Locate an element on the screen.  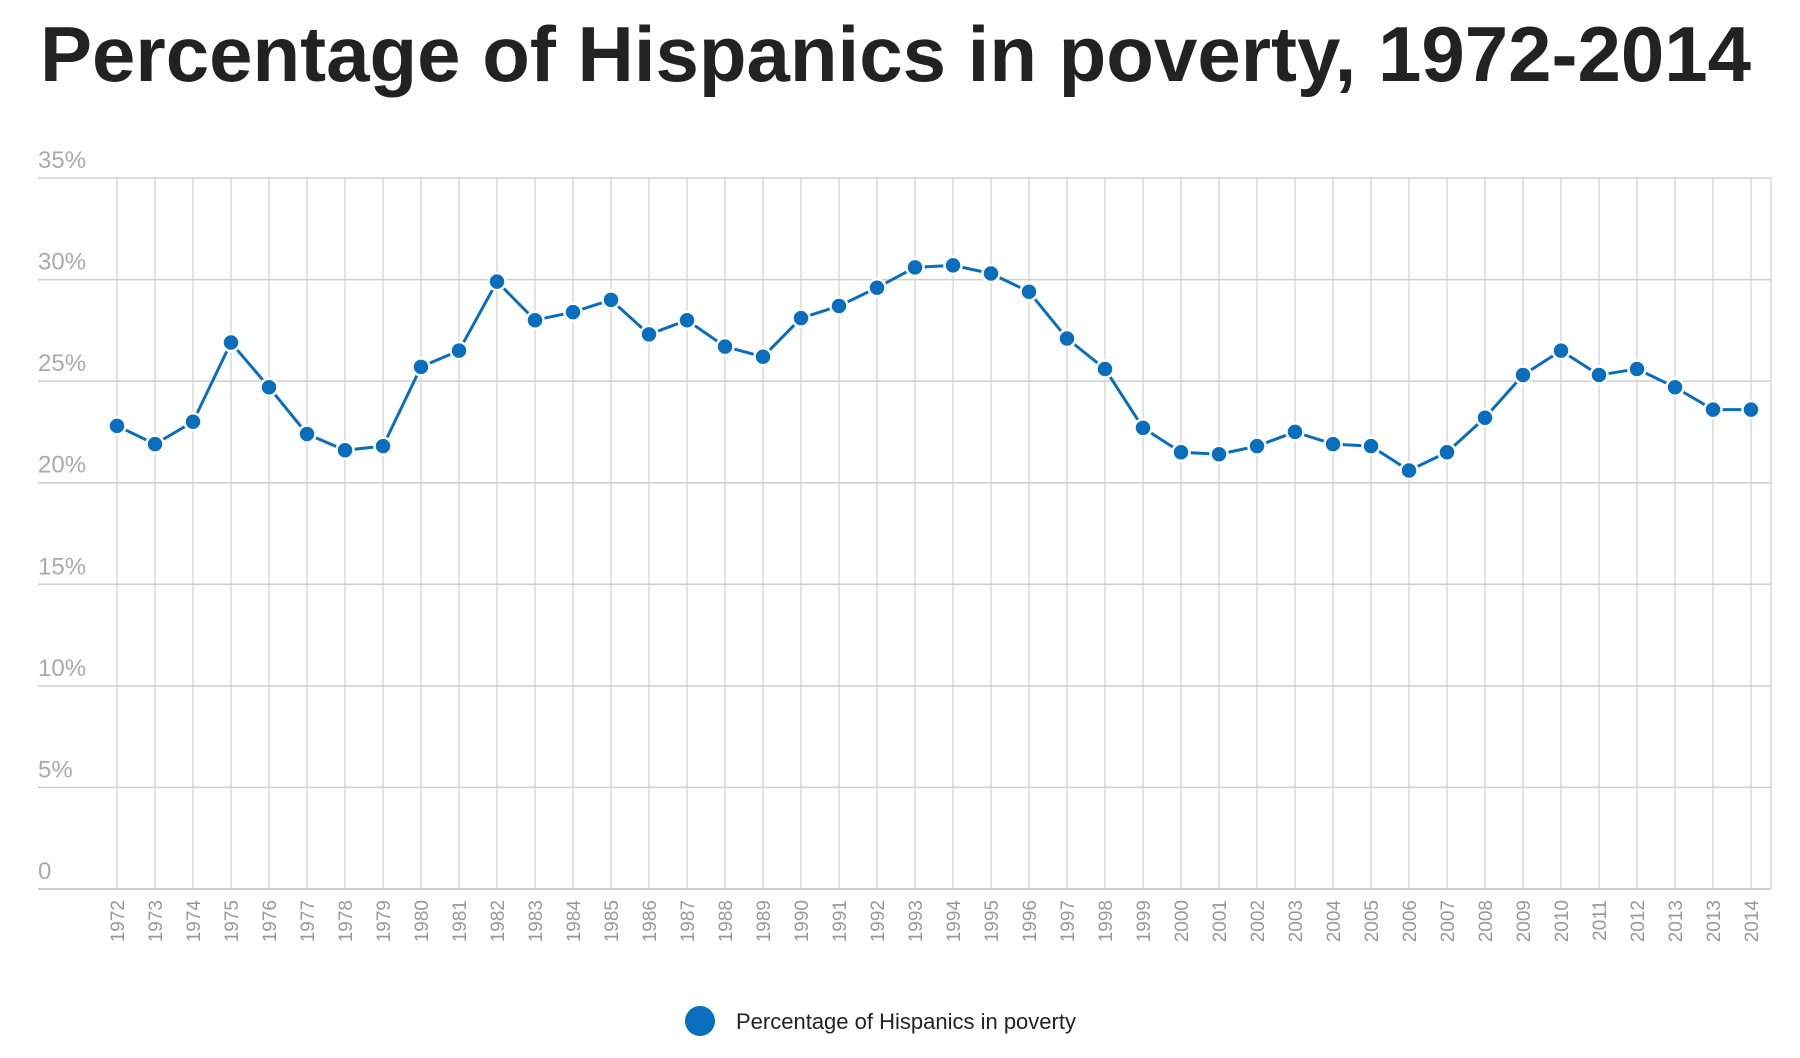
x-tick-label: 1989 is located at coordinates (764, 921).